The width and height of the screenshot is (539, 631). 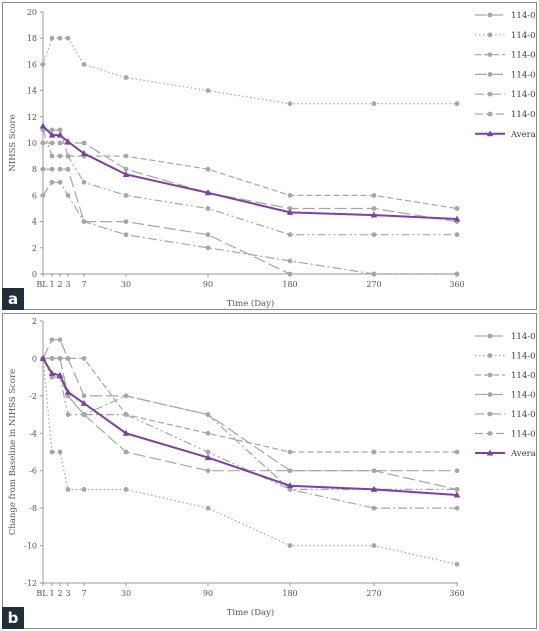 I want to click on chart-b-x-tick-label: 7, so click(x=83, y=593).